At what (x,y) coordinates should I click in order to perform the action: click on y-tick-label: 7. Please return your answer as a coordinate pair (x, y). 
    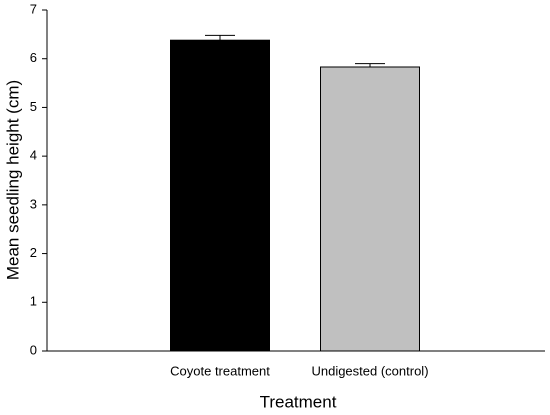
    Looking at the image, I should click on (33, 8).